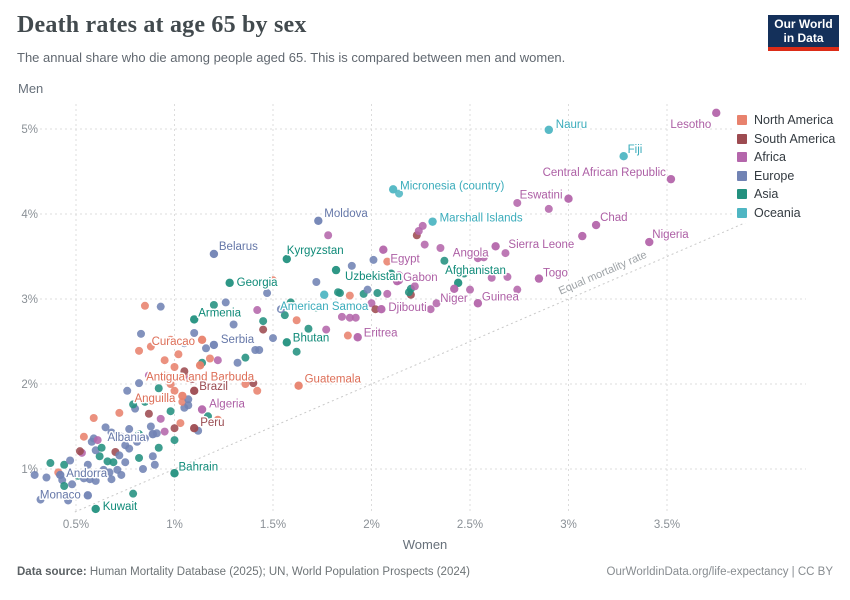 The height and width of the screenshot is (600, 850). Describe the element at coordinates (786, 120) in the screenshot. I see `legend-item-north-america: North America` at that location.